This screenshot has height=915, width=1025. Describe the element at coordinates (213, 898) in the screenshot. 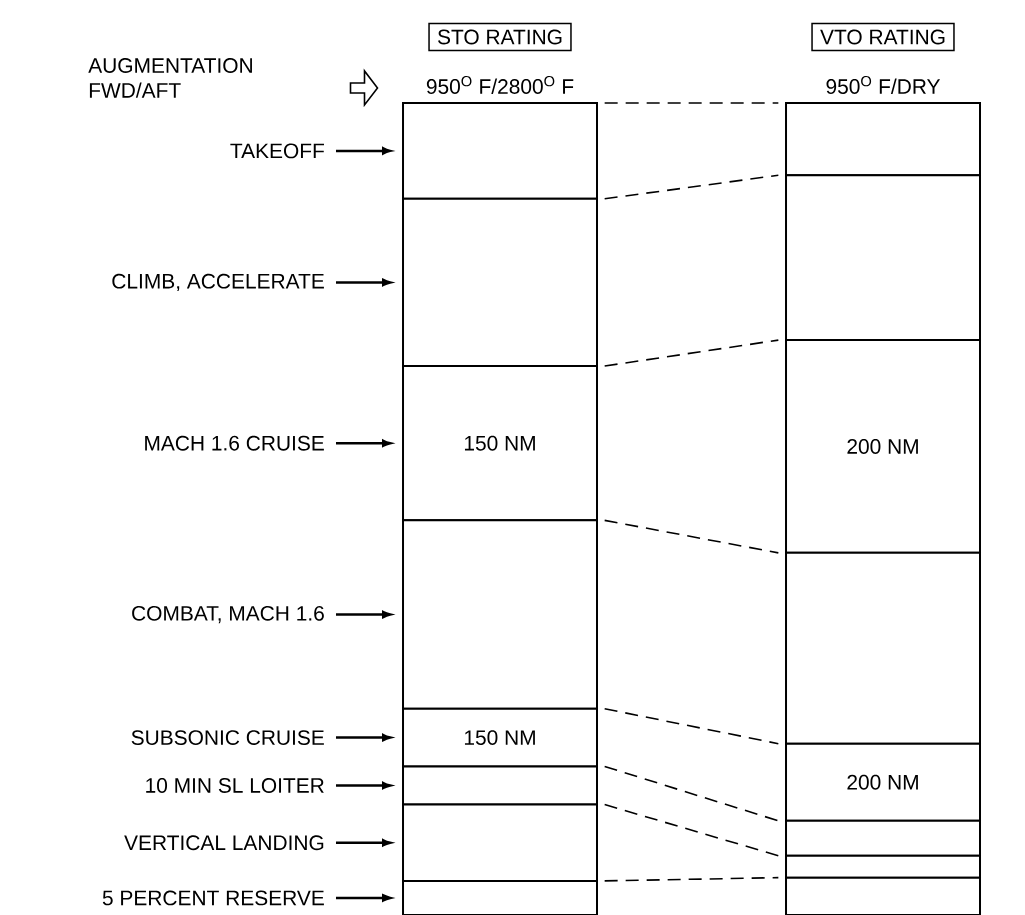

I see `legend-label: 5 PERCENT RESERVE` at that location.